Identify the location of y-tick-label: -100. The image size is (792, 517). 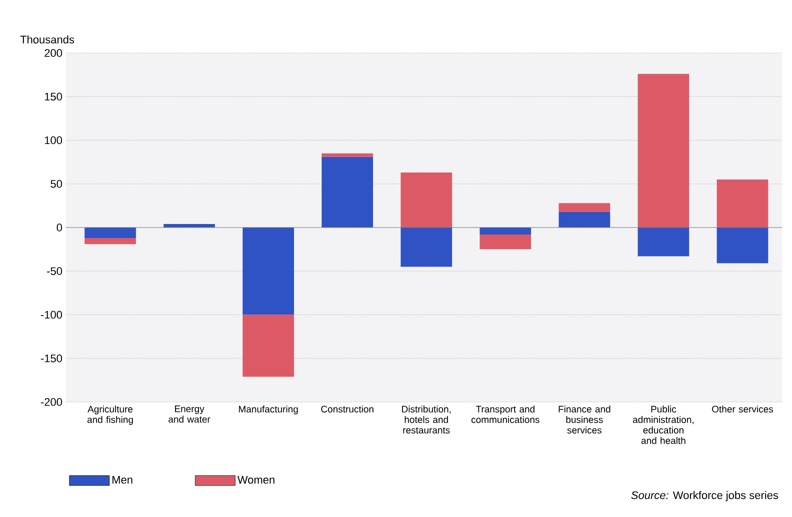
(51, 314).